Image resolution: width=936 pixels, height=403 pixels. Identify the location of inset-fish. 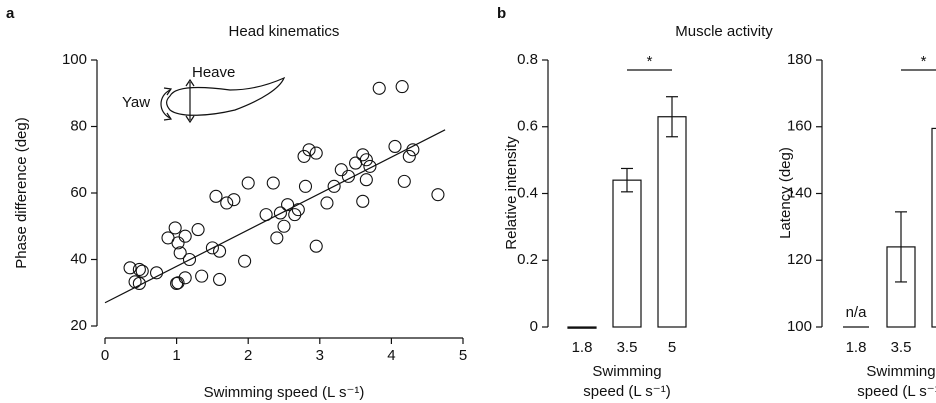
(223, 100).